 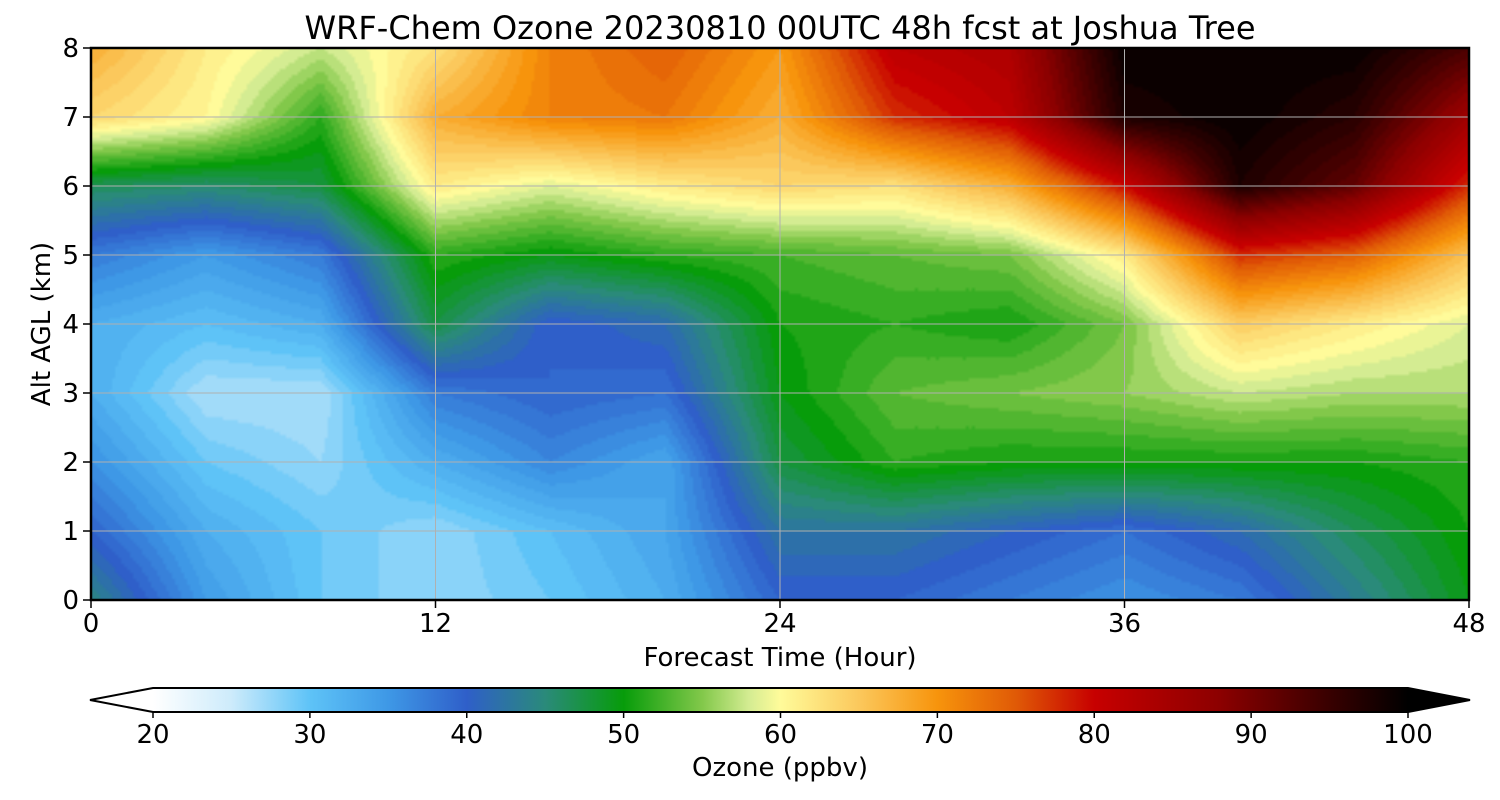 What do you see at coordinates (780, 768) in the screenshot?
I see `colorbar-label: Ozone (ppbv)` at bounding box center [780, 768].